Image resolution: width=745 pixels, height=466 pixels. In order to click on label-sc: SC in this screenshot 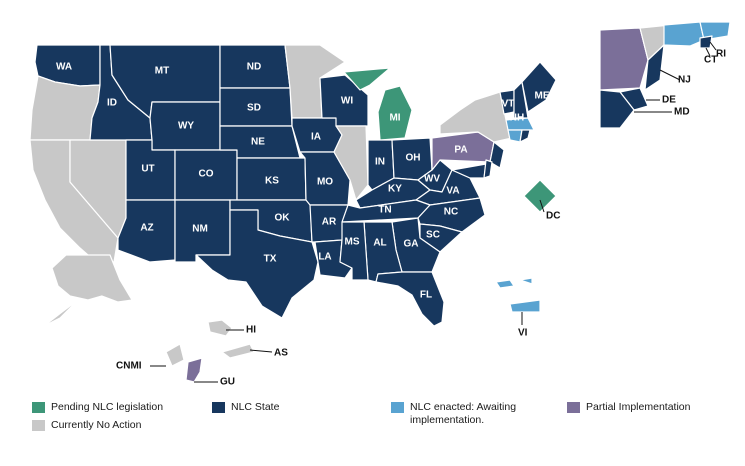, I will do `click(433, 235)`.